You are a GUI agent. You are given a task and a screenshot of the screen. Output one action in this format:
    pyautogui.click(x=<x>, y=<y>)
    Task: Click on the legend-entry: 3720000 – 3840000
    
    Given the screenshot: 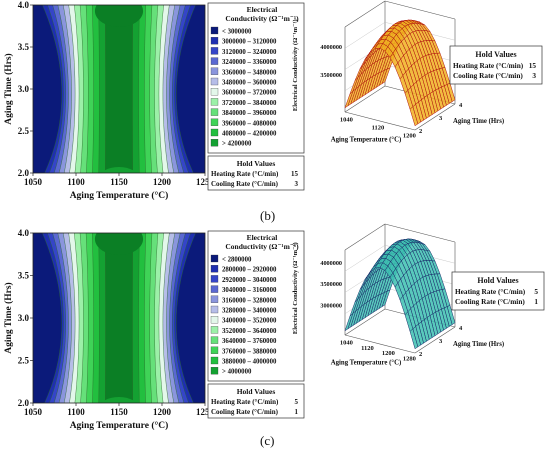 What is the action you would take?
    pyautogui.click(x=249, y=103)
    